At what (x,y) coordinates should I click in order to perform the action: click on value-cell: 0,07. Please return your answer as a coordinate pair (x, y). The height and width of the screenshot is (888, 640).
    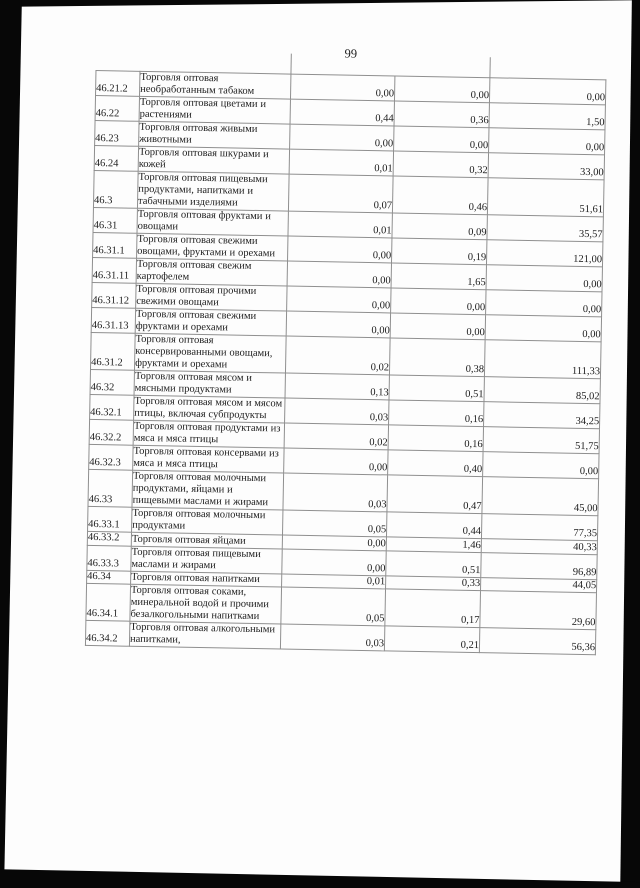
    Looking at the image, I should click on (341, 193).